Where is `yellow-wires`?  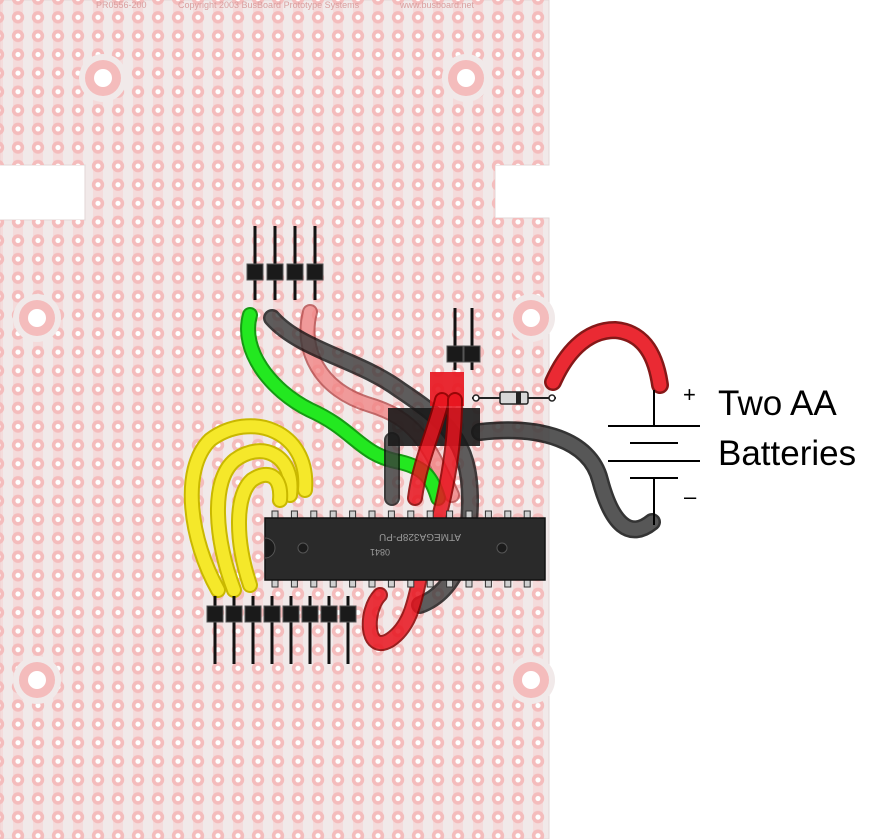
yellow-wires is located at coordinates (248, 508).